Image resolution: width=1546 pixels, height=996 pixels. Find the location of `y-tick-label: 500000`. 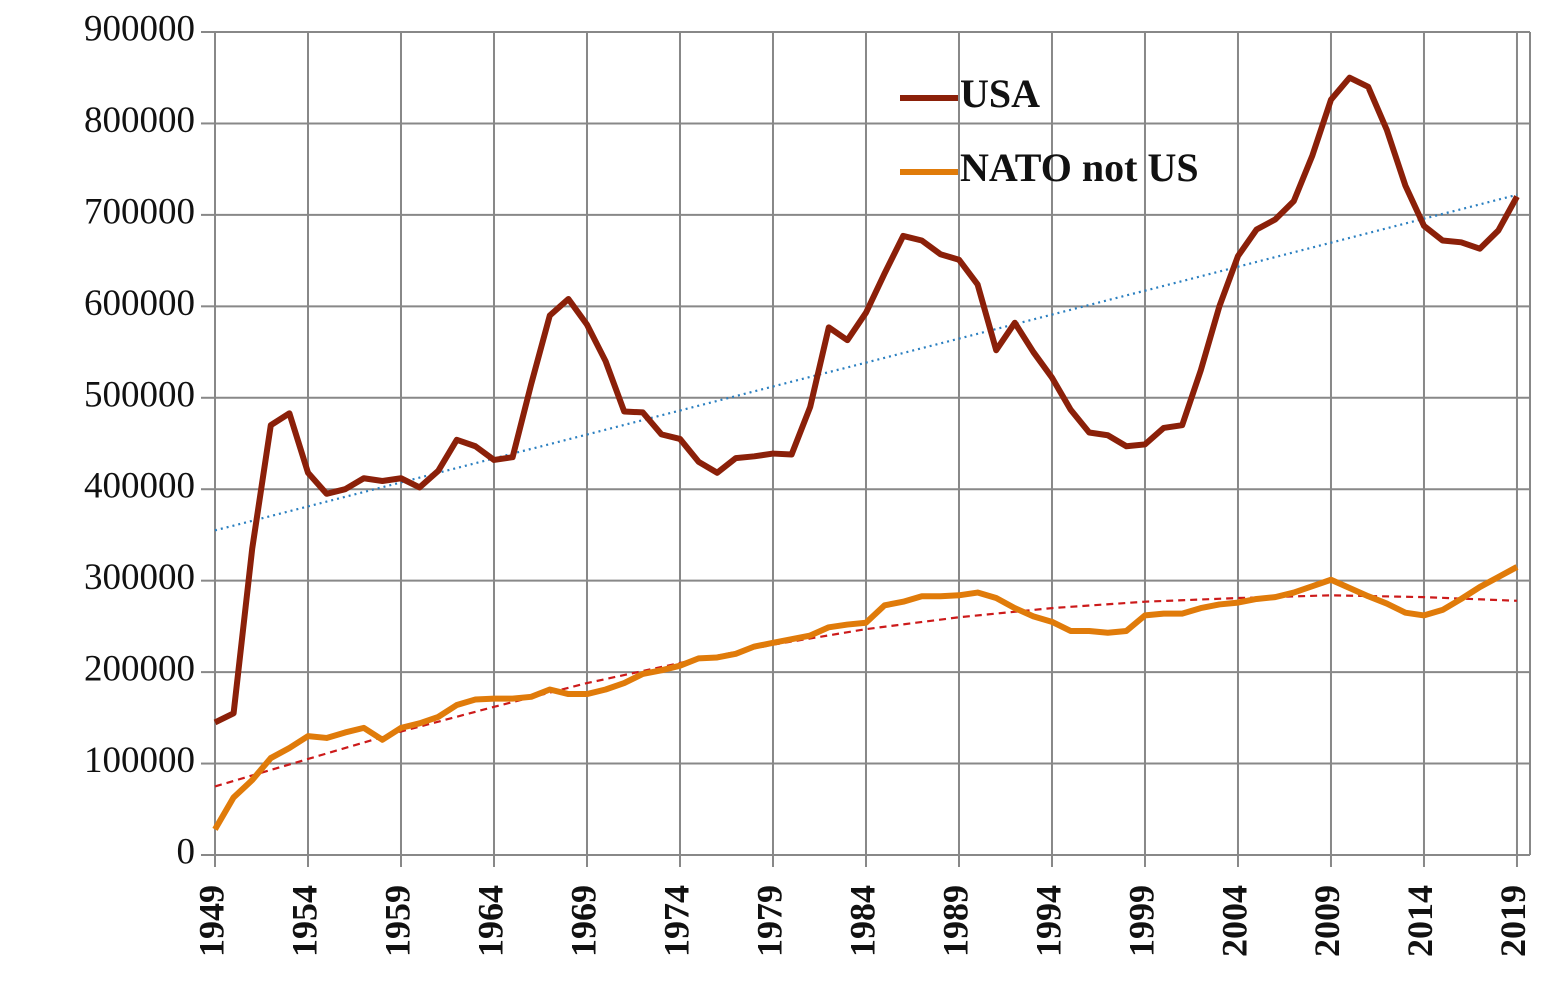

y-tick-label: 500000 is located at coordinates (139, 394).